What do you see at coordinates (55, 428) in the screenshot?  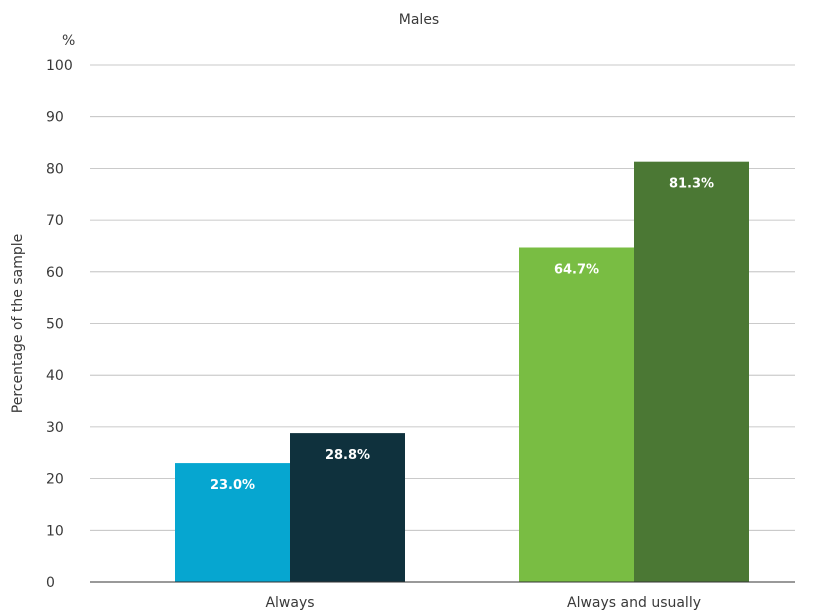 I see `y-tick-label-30: 30` at bounding box center [55, 428].